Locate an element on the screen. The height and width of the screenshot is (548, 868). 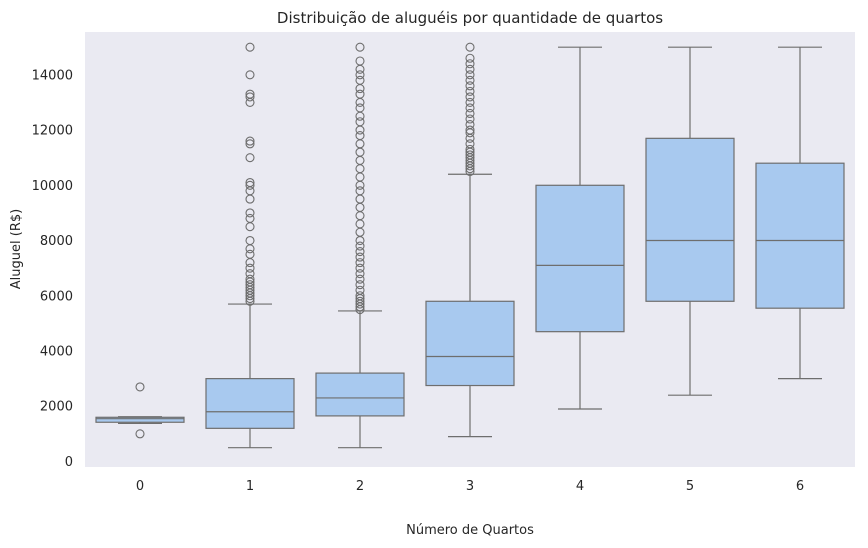
x-tick-label: 6 is located at coordinates (800, 486).